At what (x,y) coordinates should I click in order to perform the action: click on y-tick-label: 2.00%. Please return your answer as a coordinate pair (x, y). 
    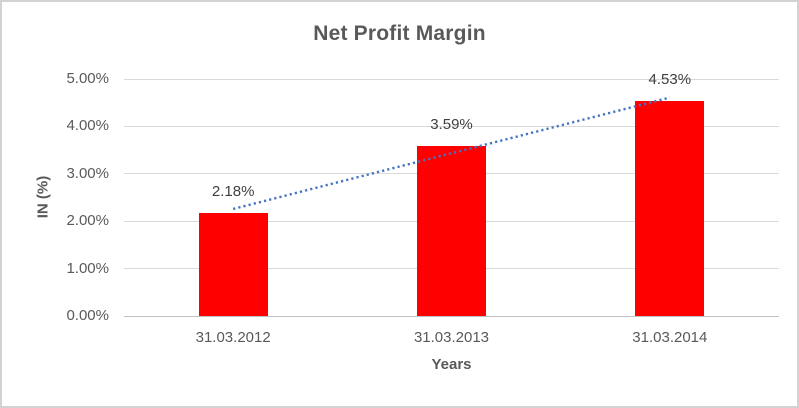
    Looking at the image, I should click on (87, 221).